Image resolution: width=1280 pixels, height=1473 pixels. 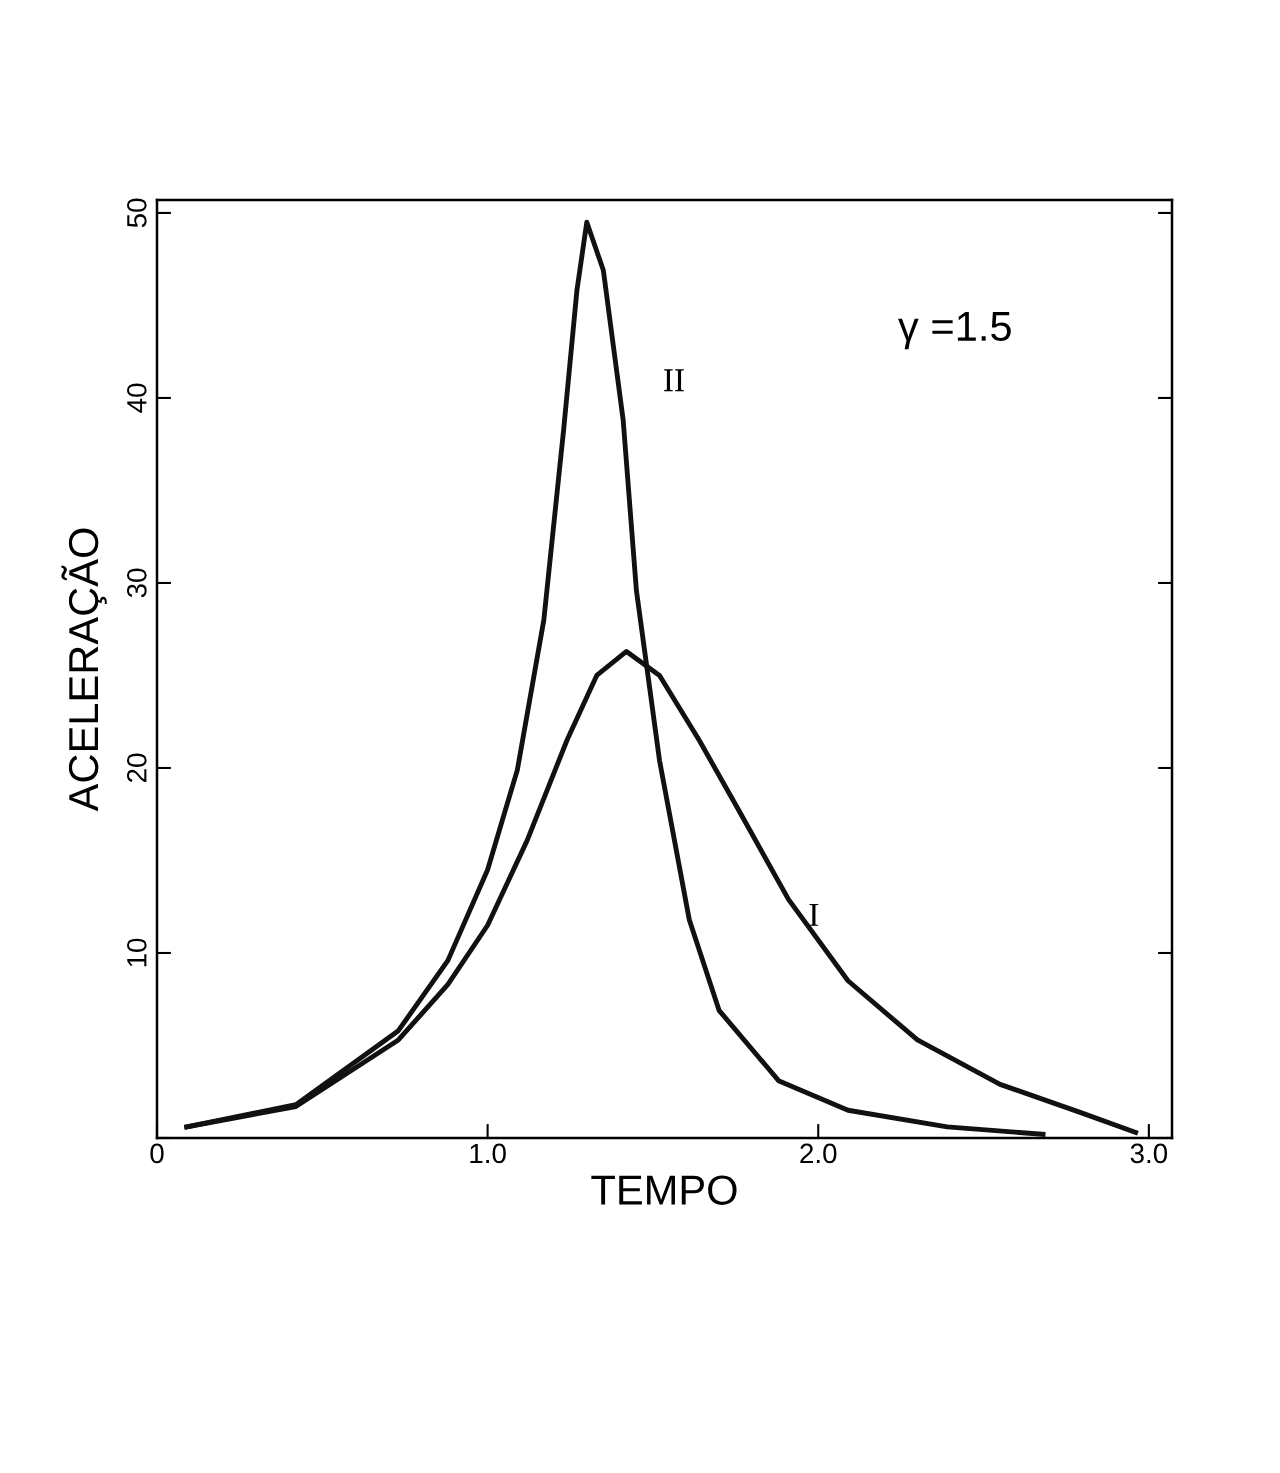 What do you see at coordinates (84, 670) in the screenshot?
I see `y-axis-title: ACELERAÇÃO` at bounding box center [84, 670].